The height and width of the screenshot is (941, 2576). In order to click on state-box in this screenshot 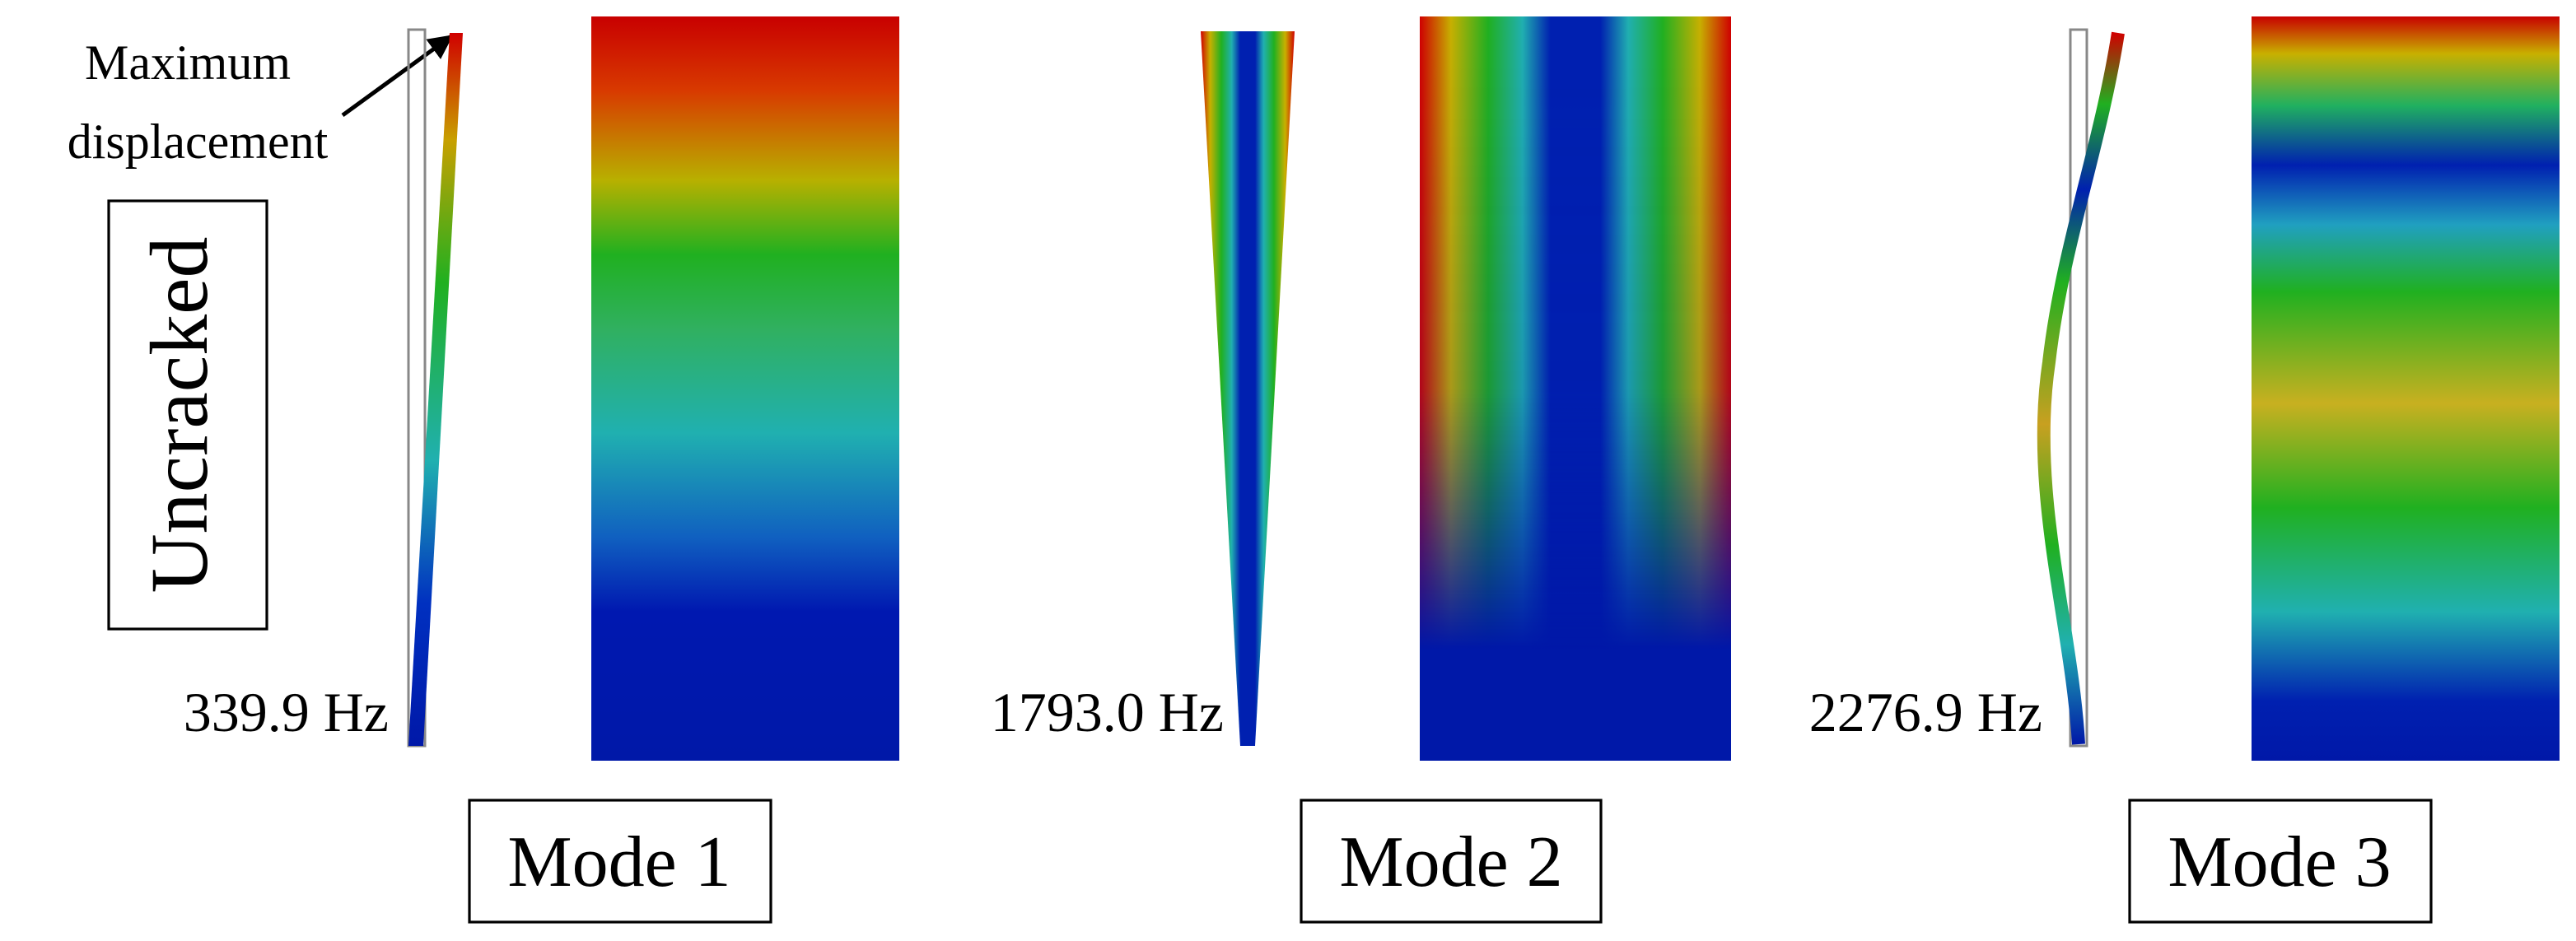, I will do `click(187, 415)`.